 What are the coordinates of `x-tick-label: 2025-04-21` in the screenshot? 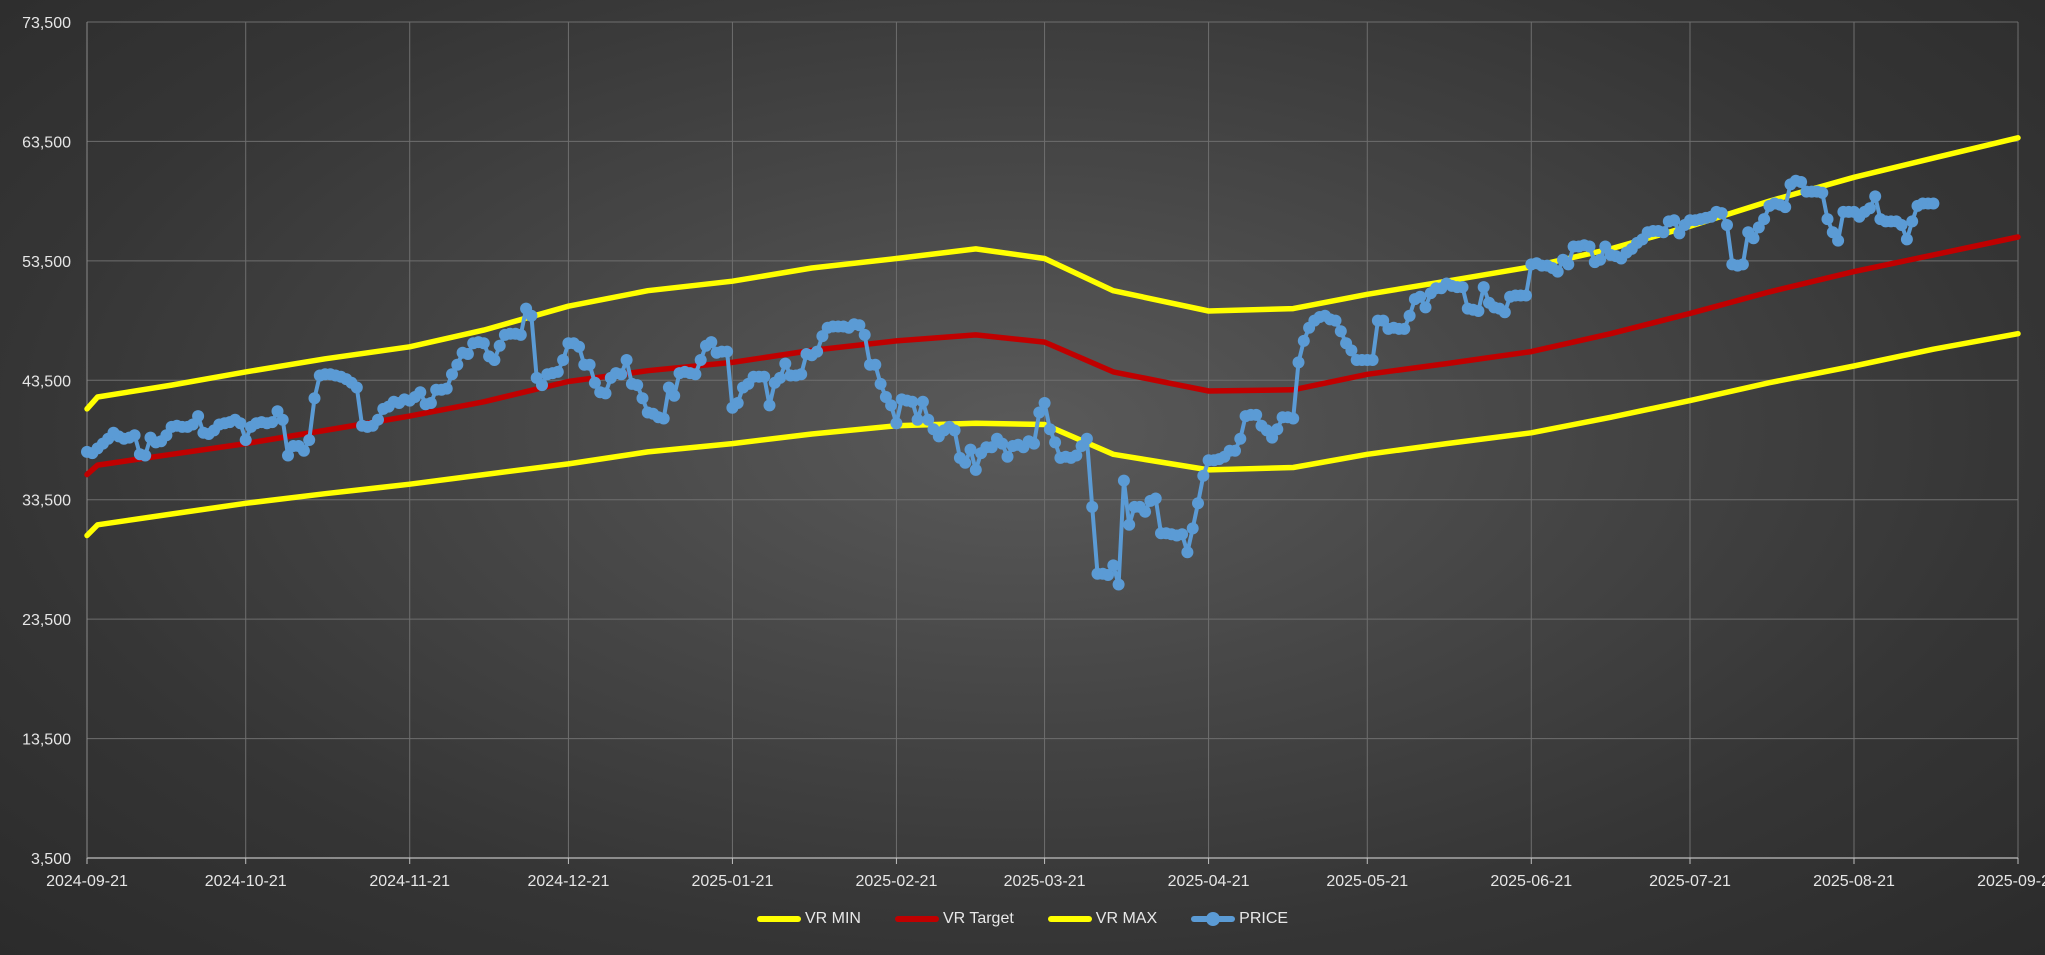 It's located at (1209, 881).